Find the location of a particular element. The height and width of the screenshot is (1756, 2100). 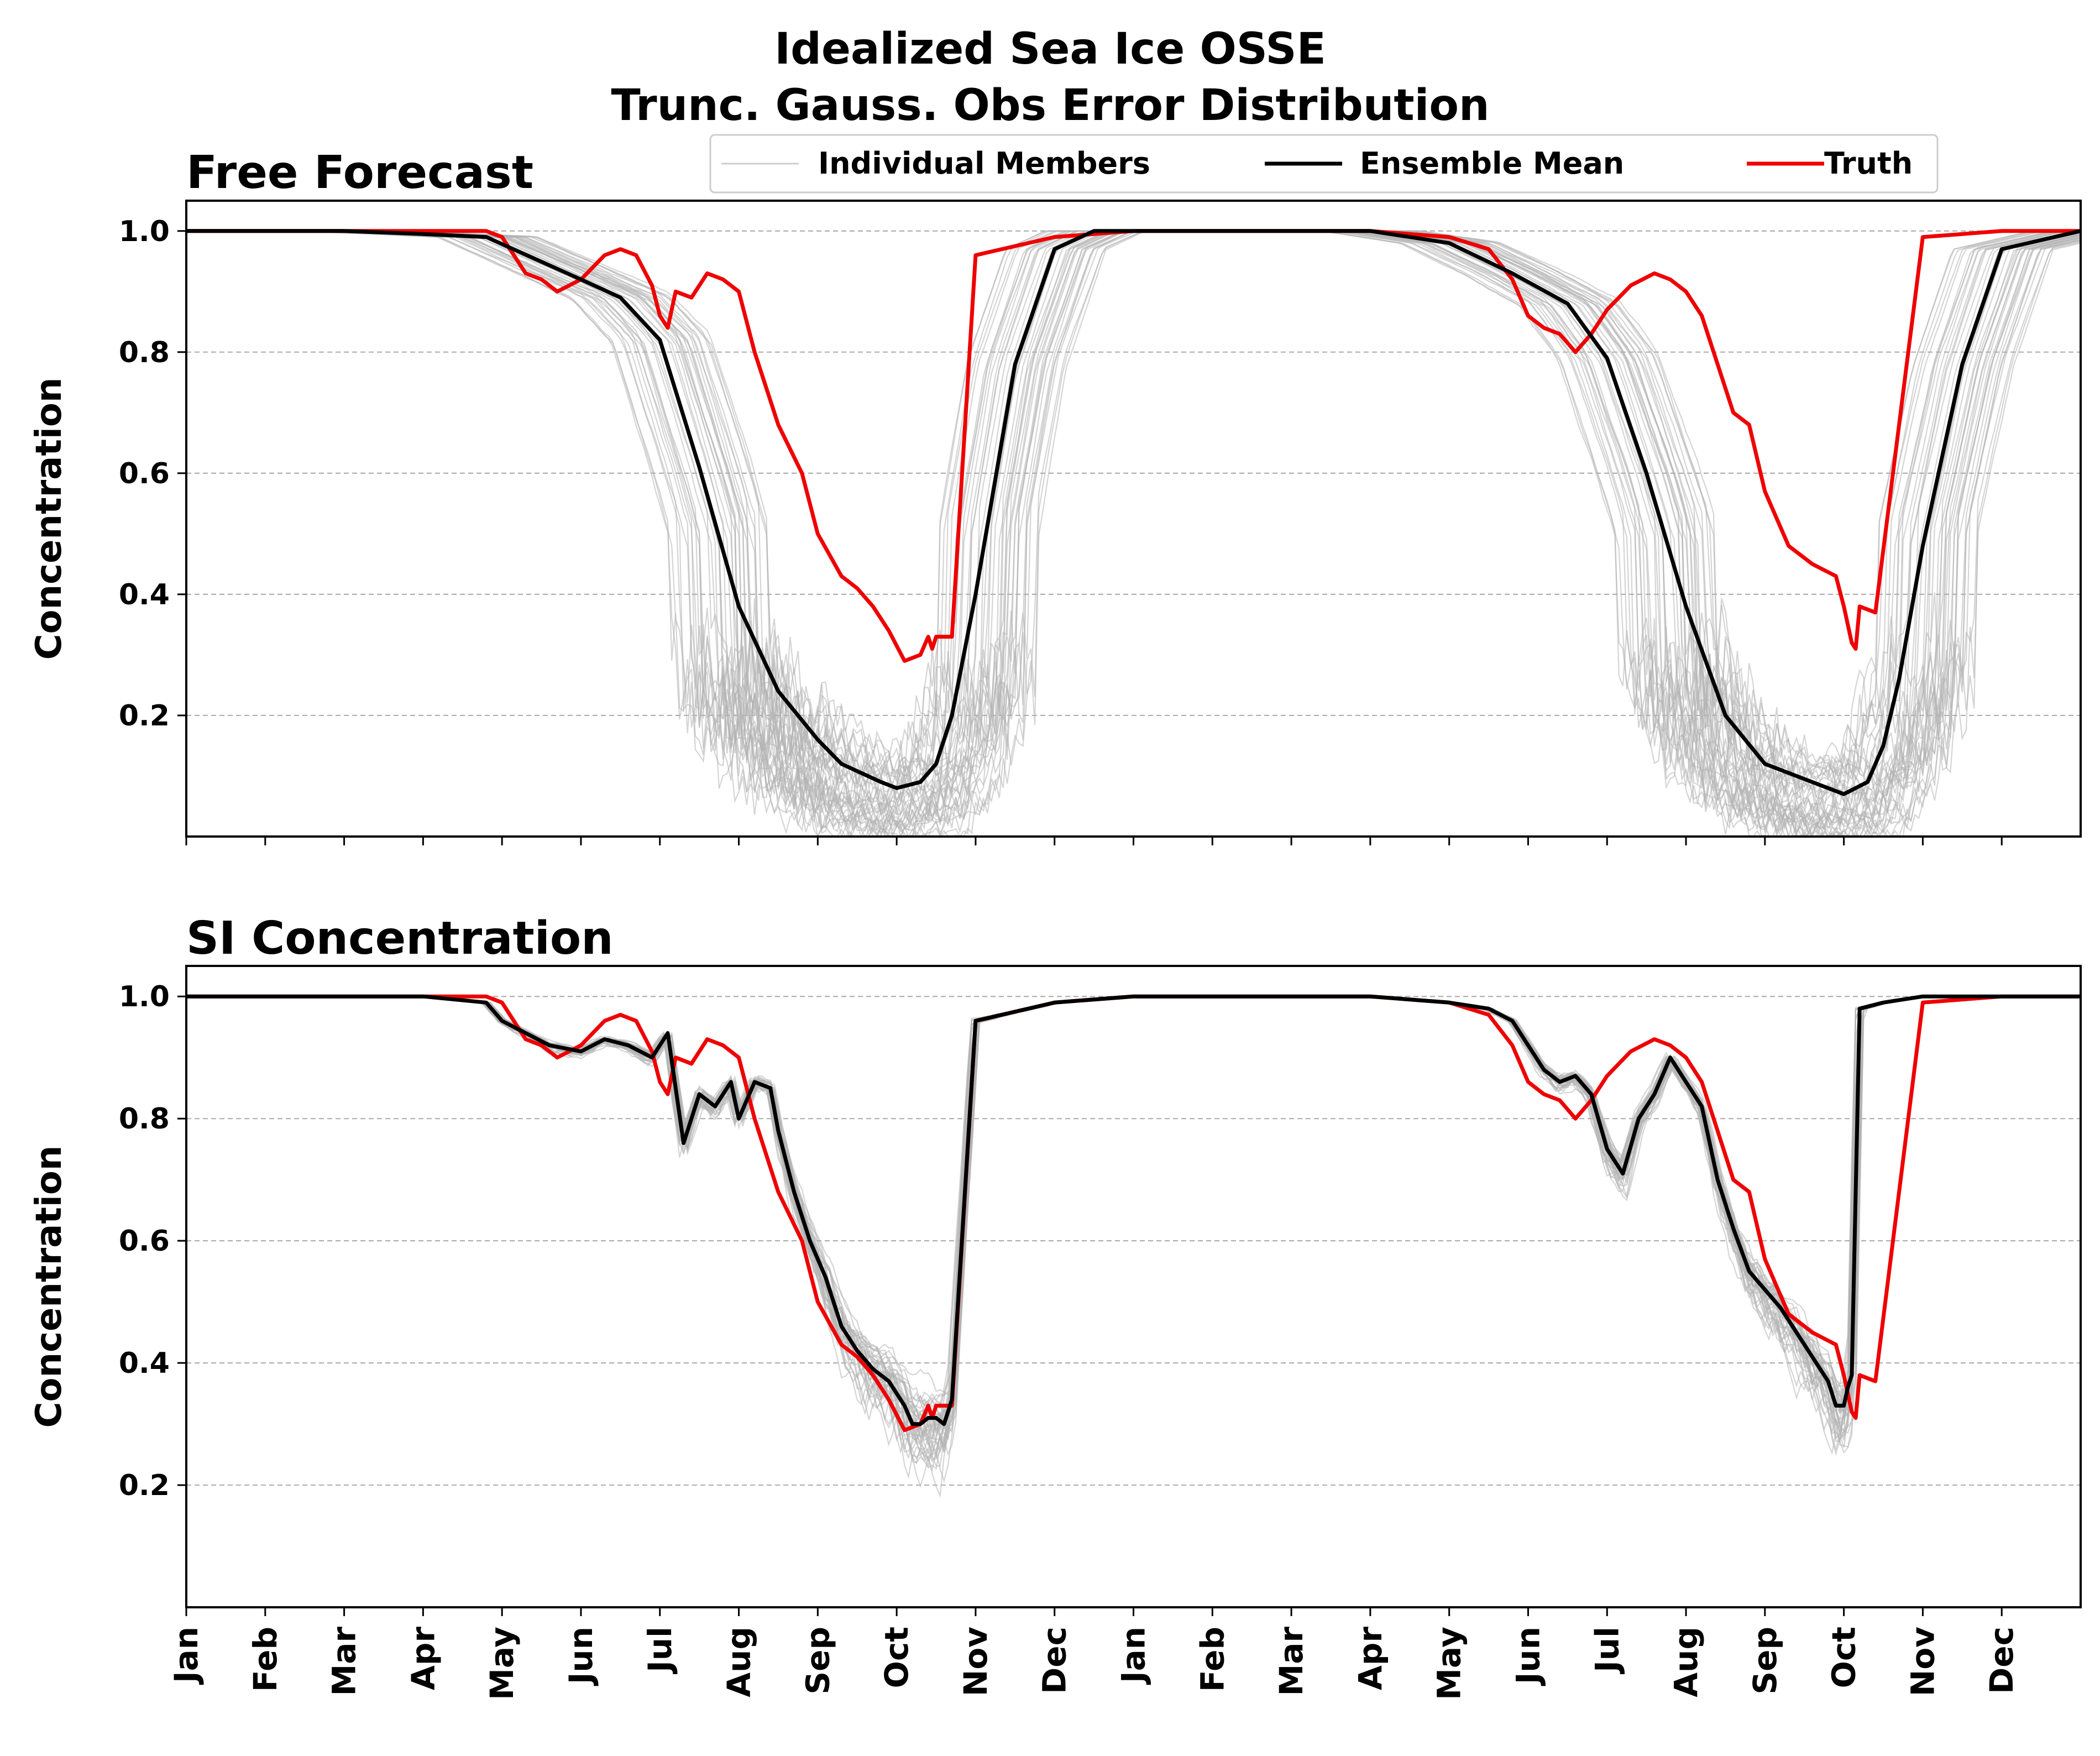

free-forecast-title: Free Forecast is located at coordinates (359, 173).